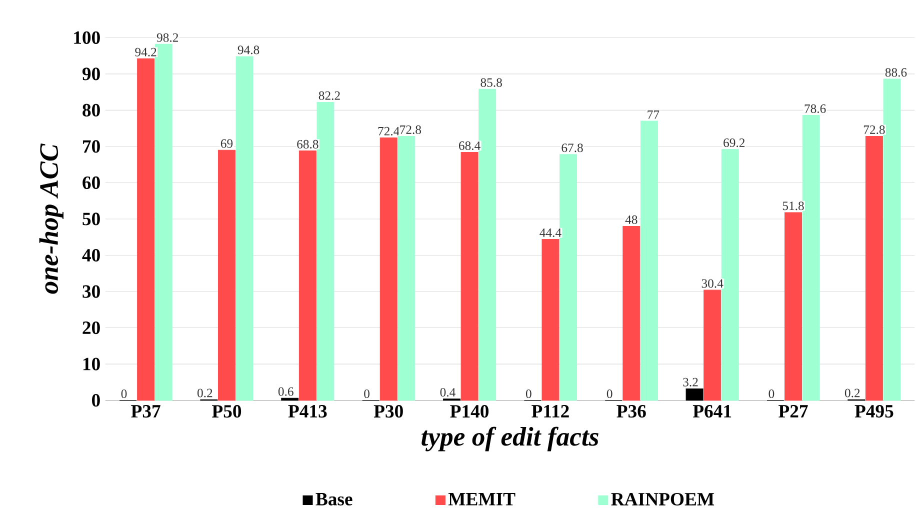 The height and width of the screenshot is (527, 918). I want to click on y-tick-label: 30, so click(91, 291).